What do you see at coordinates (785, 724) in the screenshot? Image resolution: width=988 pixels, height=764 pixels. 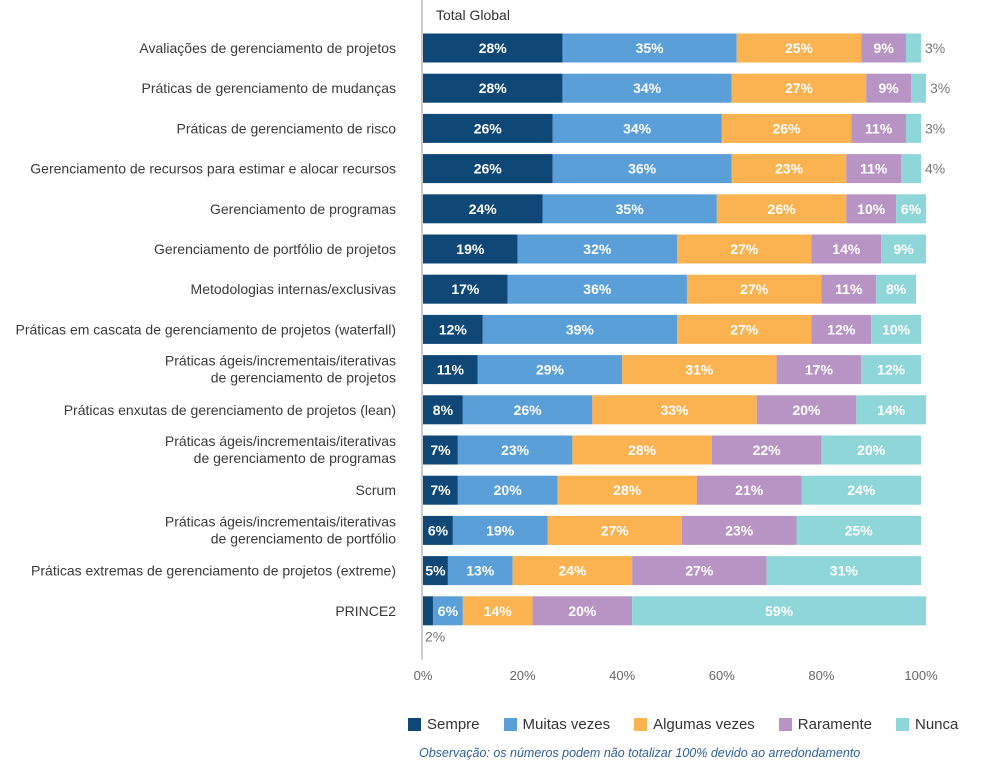 I see `legend-swatch-raramente` at bounding box center [785, 724].